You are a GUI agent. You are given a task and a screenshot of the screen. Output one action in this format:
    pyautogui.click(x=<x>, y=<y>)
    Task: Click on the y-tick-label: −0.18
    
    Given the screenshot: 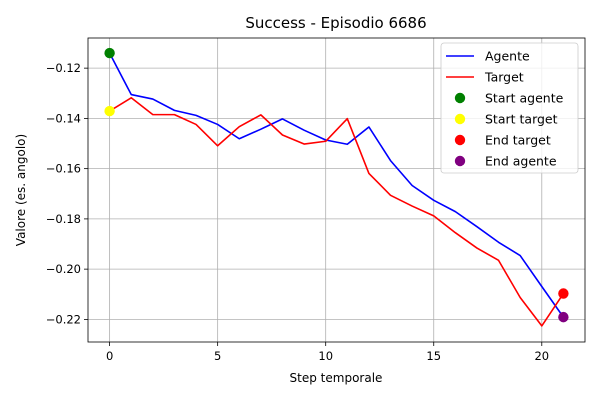 What is the action you would take?
    pyautogui.click(x=63, y=219)
    